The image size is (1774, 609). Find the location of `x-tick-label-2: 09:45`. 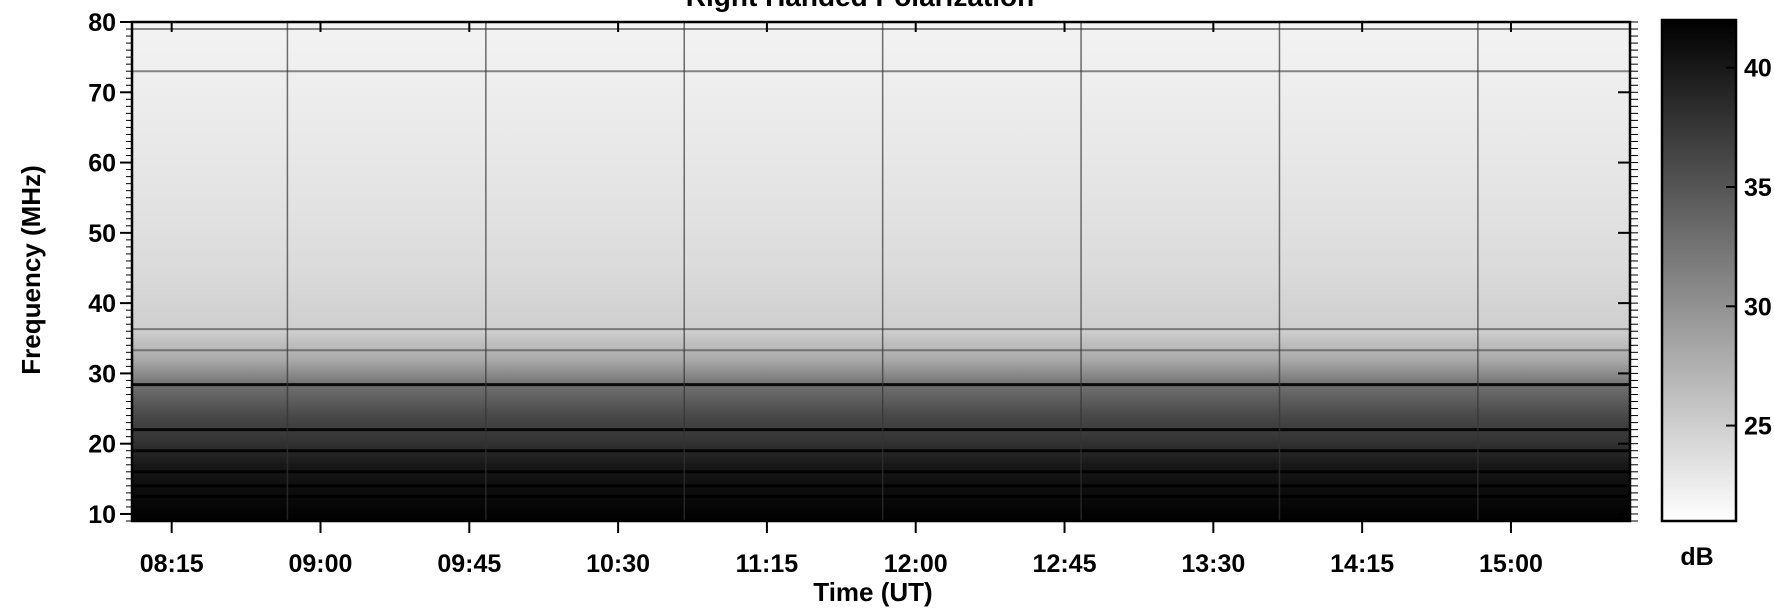

x-tick-label-2: 09:45 is located at coordinates (469, 564).